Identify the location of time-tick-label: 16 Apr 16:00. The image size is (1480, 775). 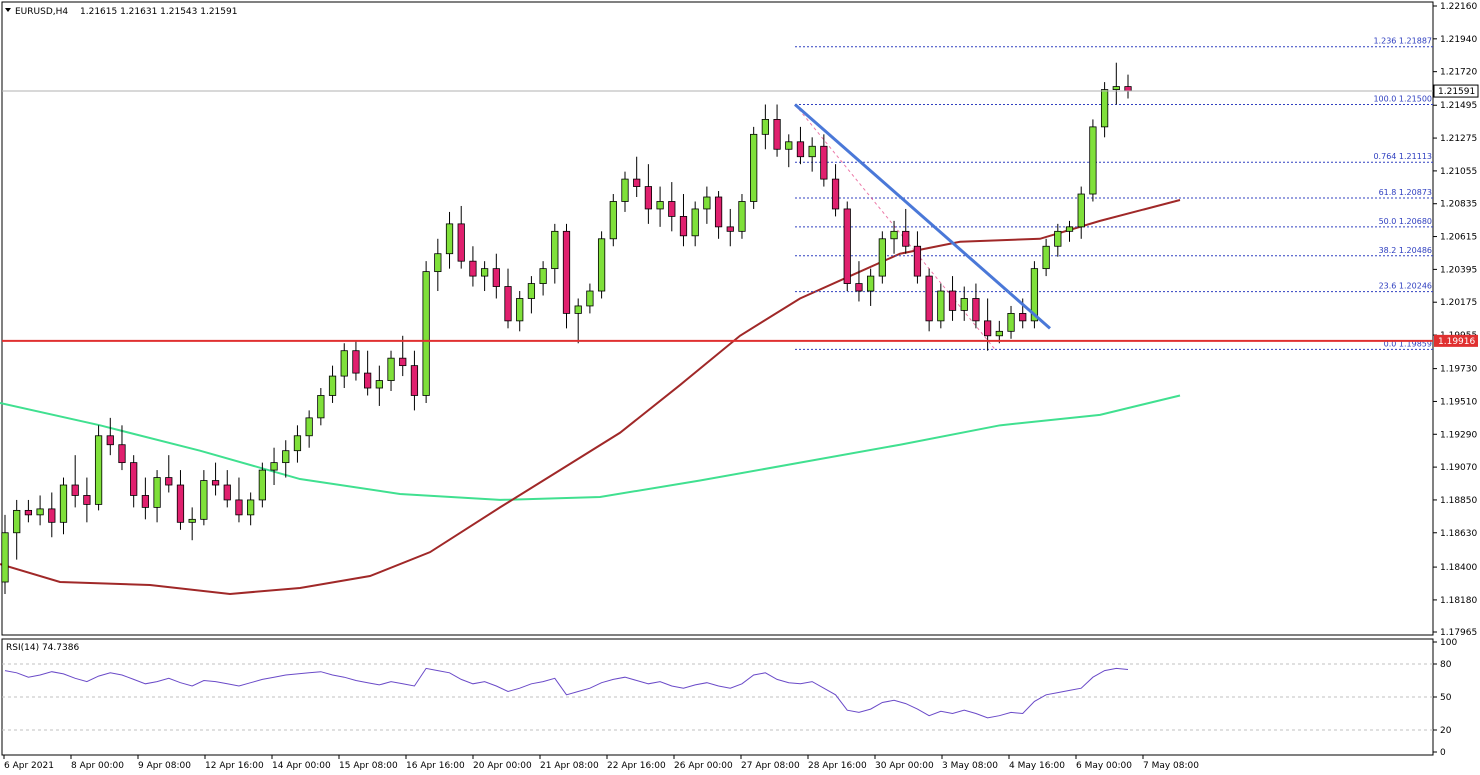
(435, 766).